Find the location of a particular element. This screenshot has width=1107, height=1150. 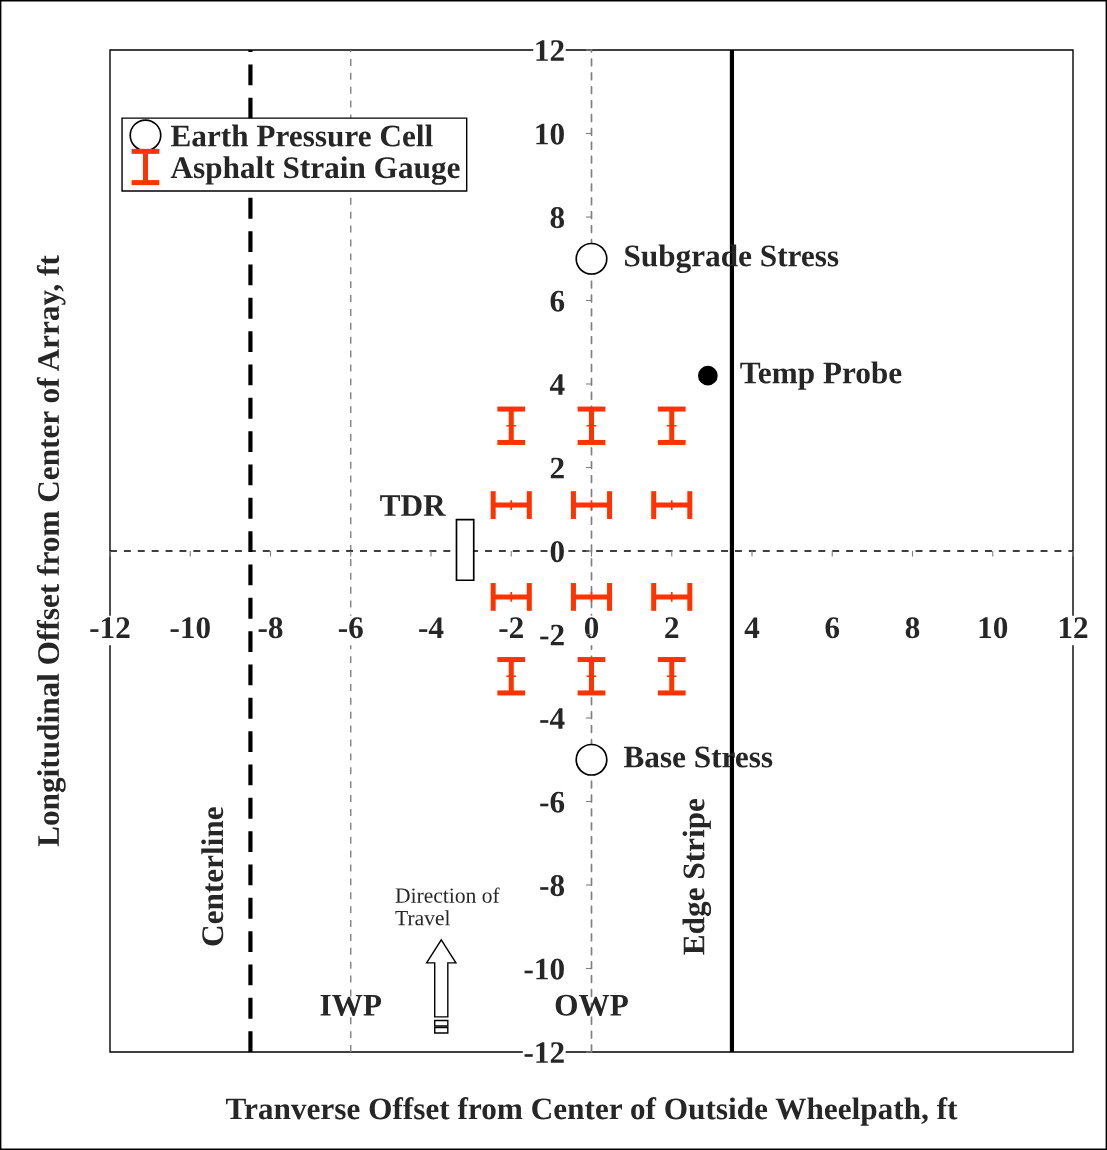

x-tick-label: 10 is located at coordinates (993, 628).